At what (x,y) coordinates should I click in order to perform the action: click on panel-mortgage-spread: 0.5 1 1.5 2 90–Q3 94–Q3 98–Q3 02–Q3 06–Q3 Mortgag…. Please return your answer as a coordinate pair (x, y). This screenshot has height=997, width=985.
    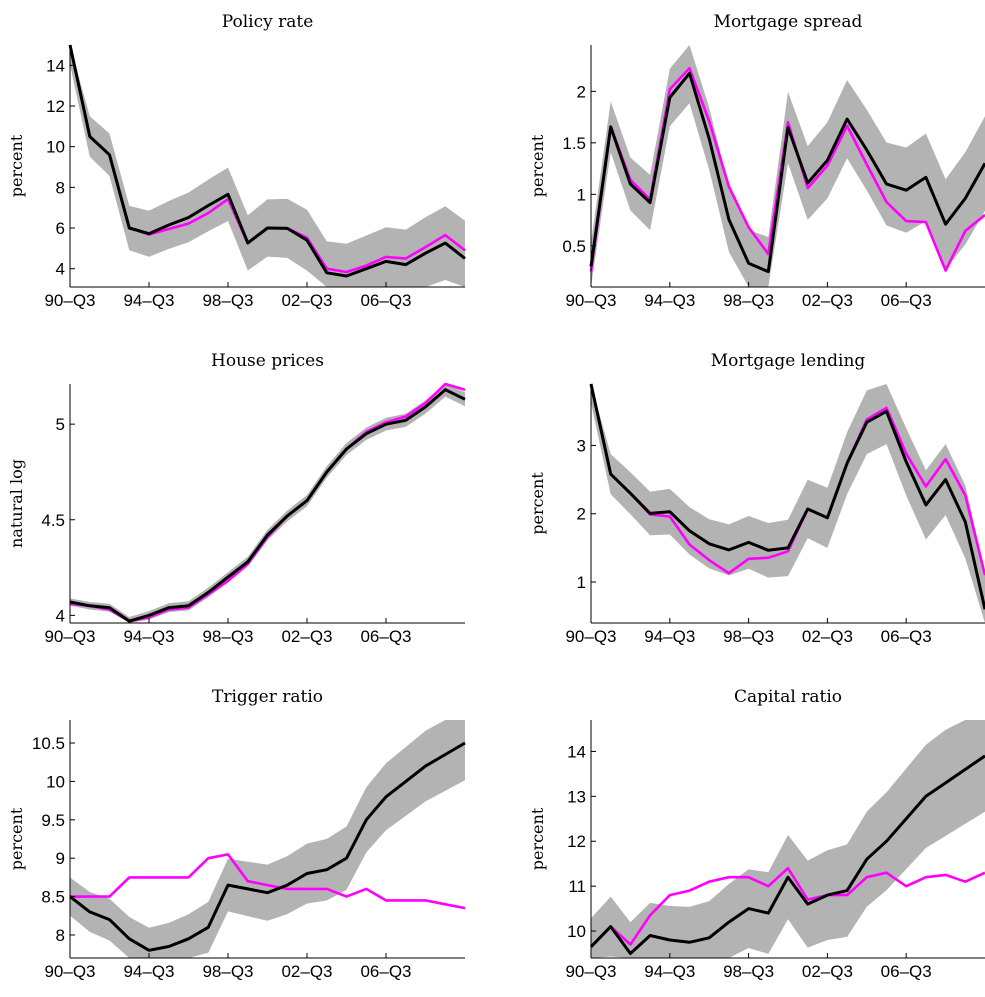
    Looking at the image, I should click on (756, 161).